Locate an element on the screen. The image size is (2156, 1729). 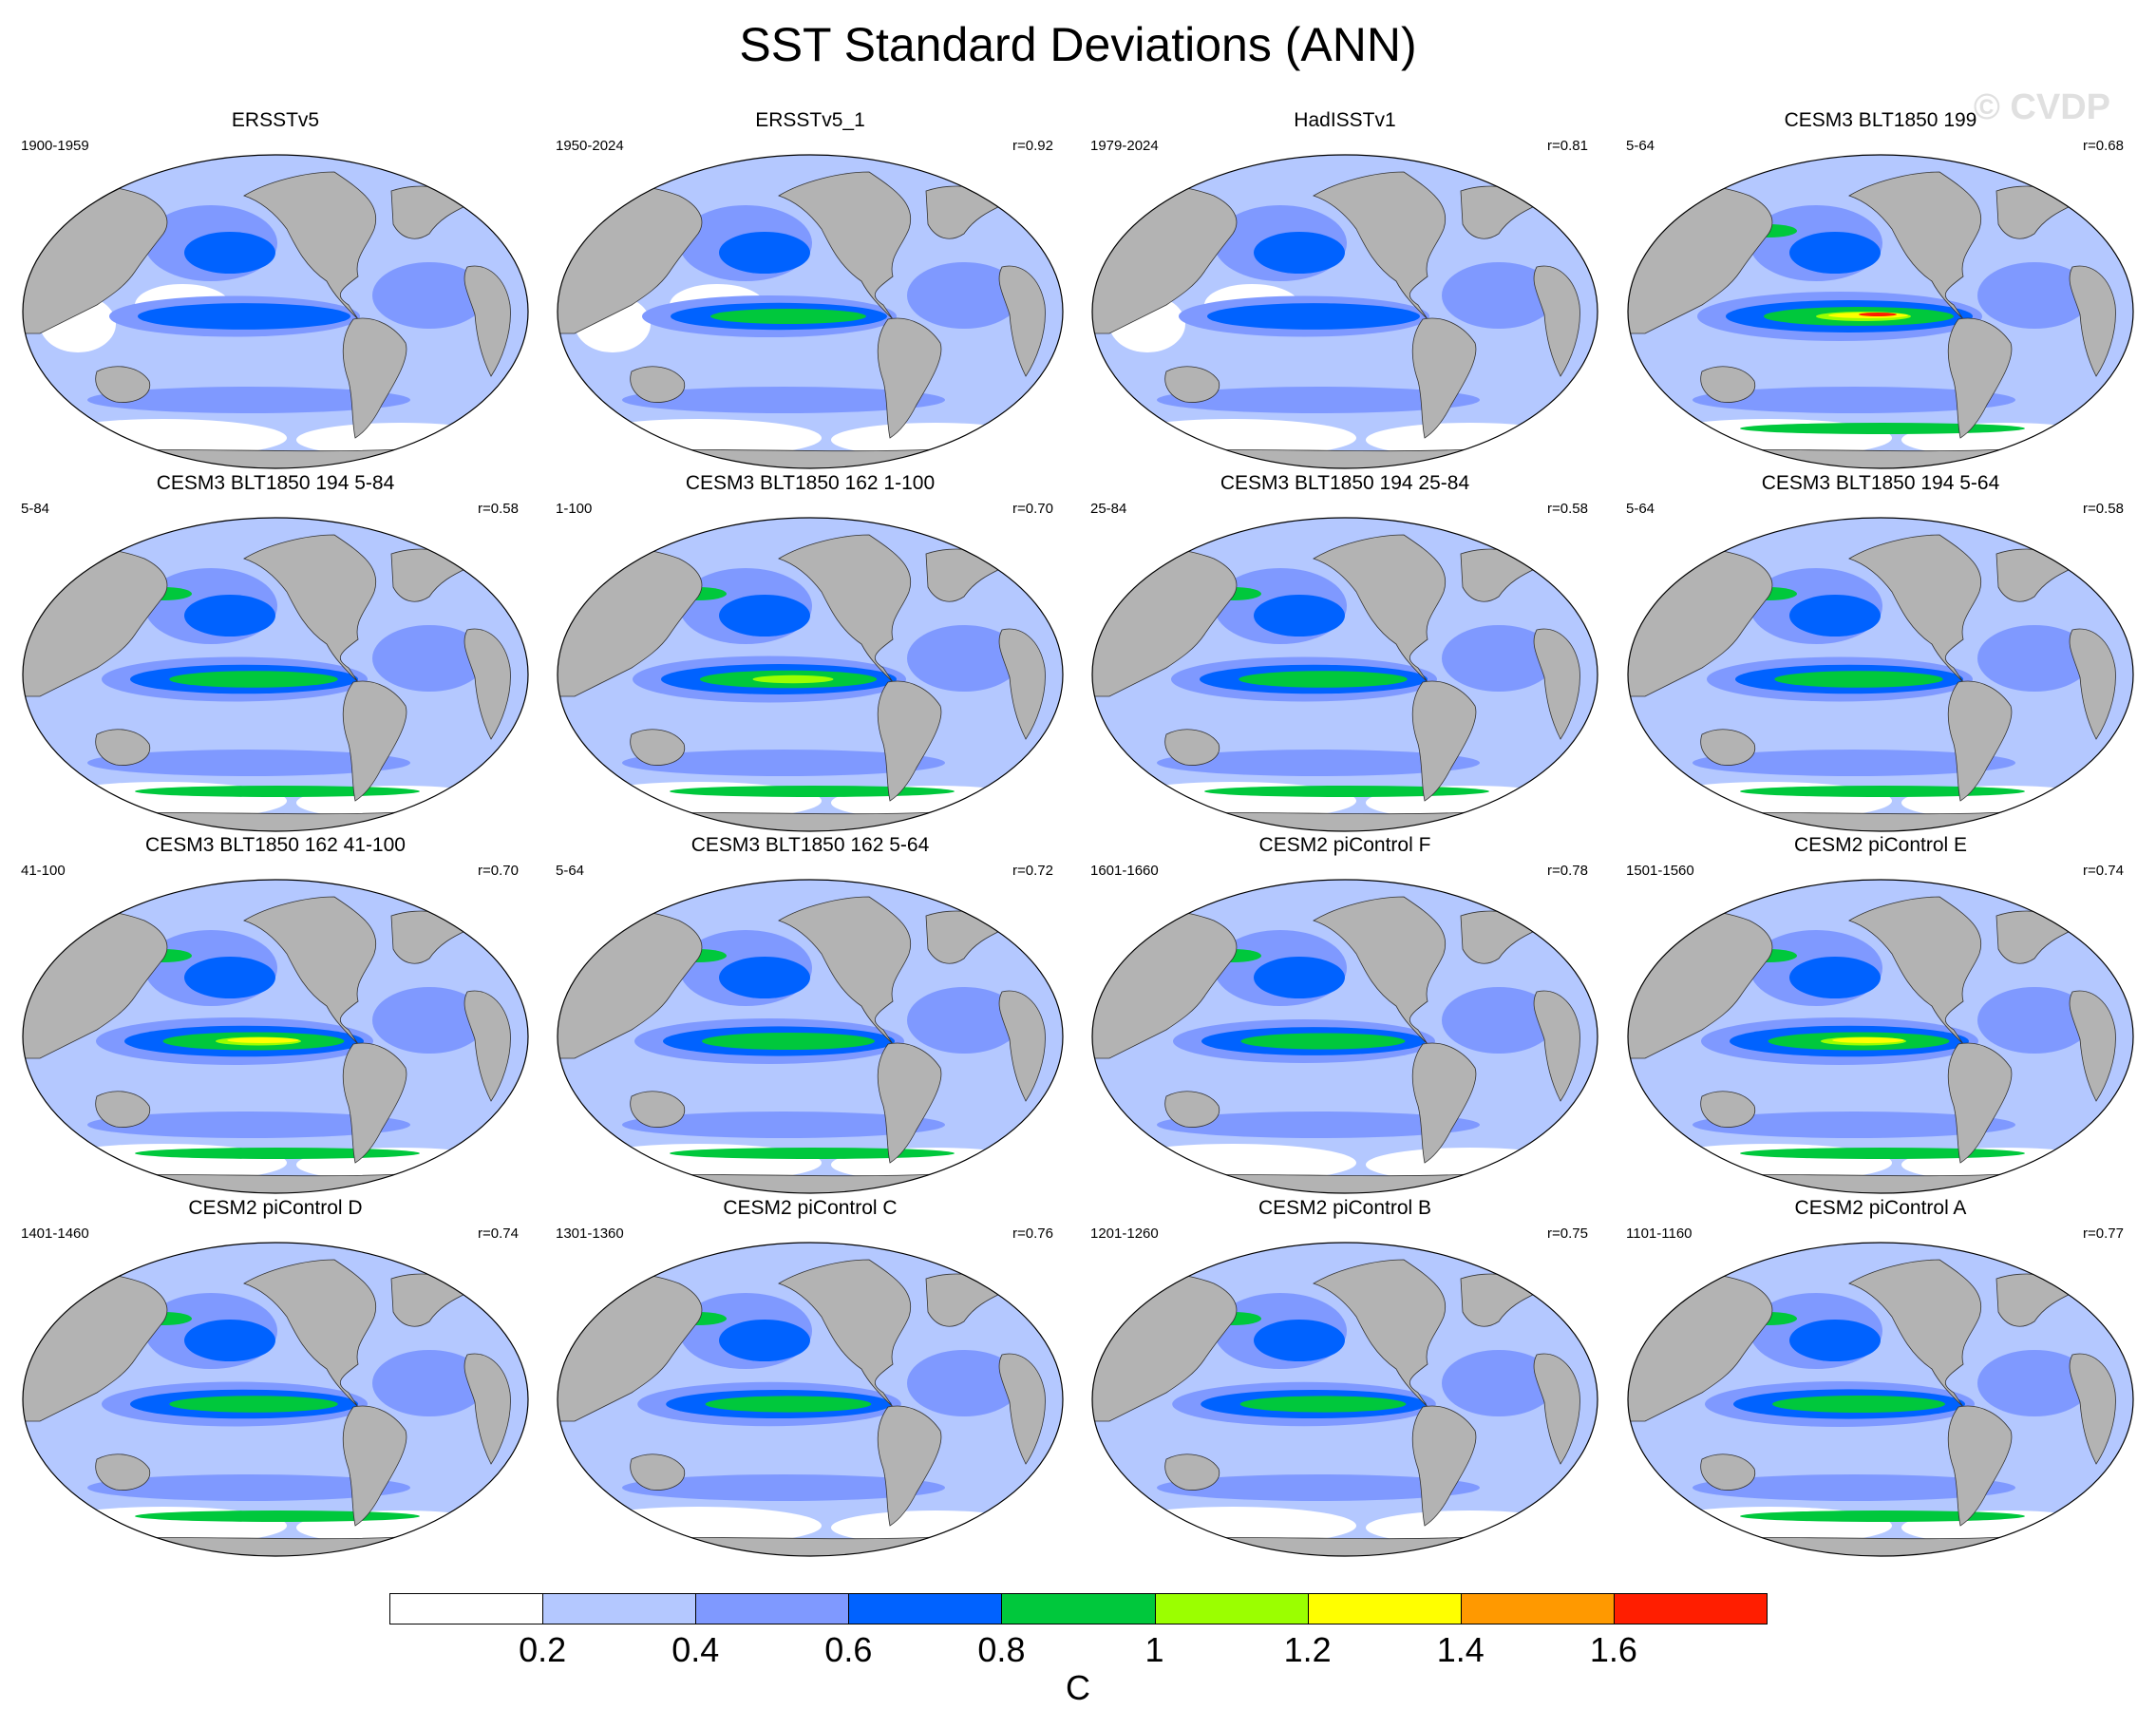
panel-correlation: r=0.78 is located at coordinates (1567, 871).